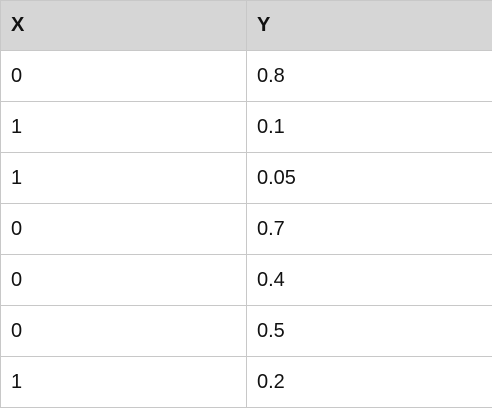 Image resolution: width=492 pixels, height=408 pixels. Describe the element at coordinates (369, 178) in the screenshot. I see `cell-y: 0.05` at that location.